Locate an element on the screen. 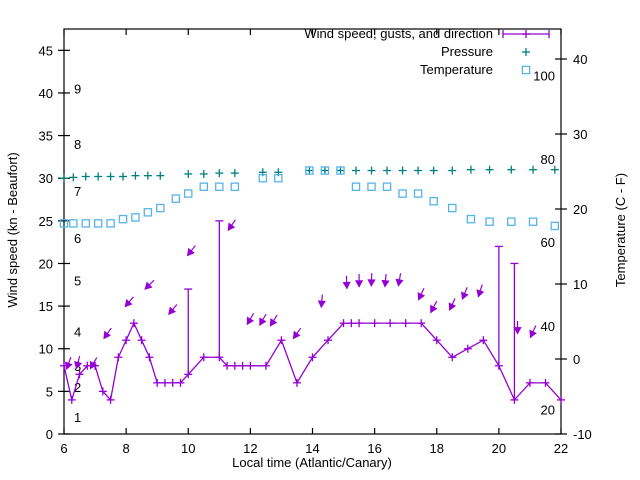  x-tick-label: 20 is located at coordinates (499, 448).